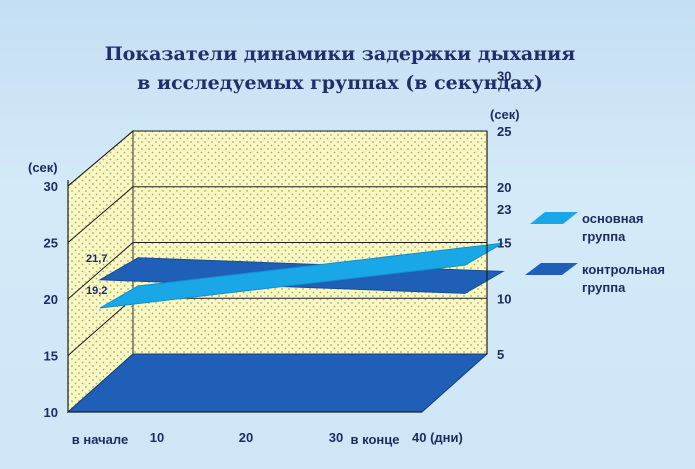 The height and width of the screenshot is (469, 695). Describe the element at coordinates (604, 236) in the screenshot. I see `legend-label-main-line2: группа` at that location.